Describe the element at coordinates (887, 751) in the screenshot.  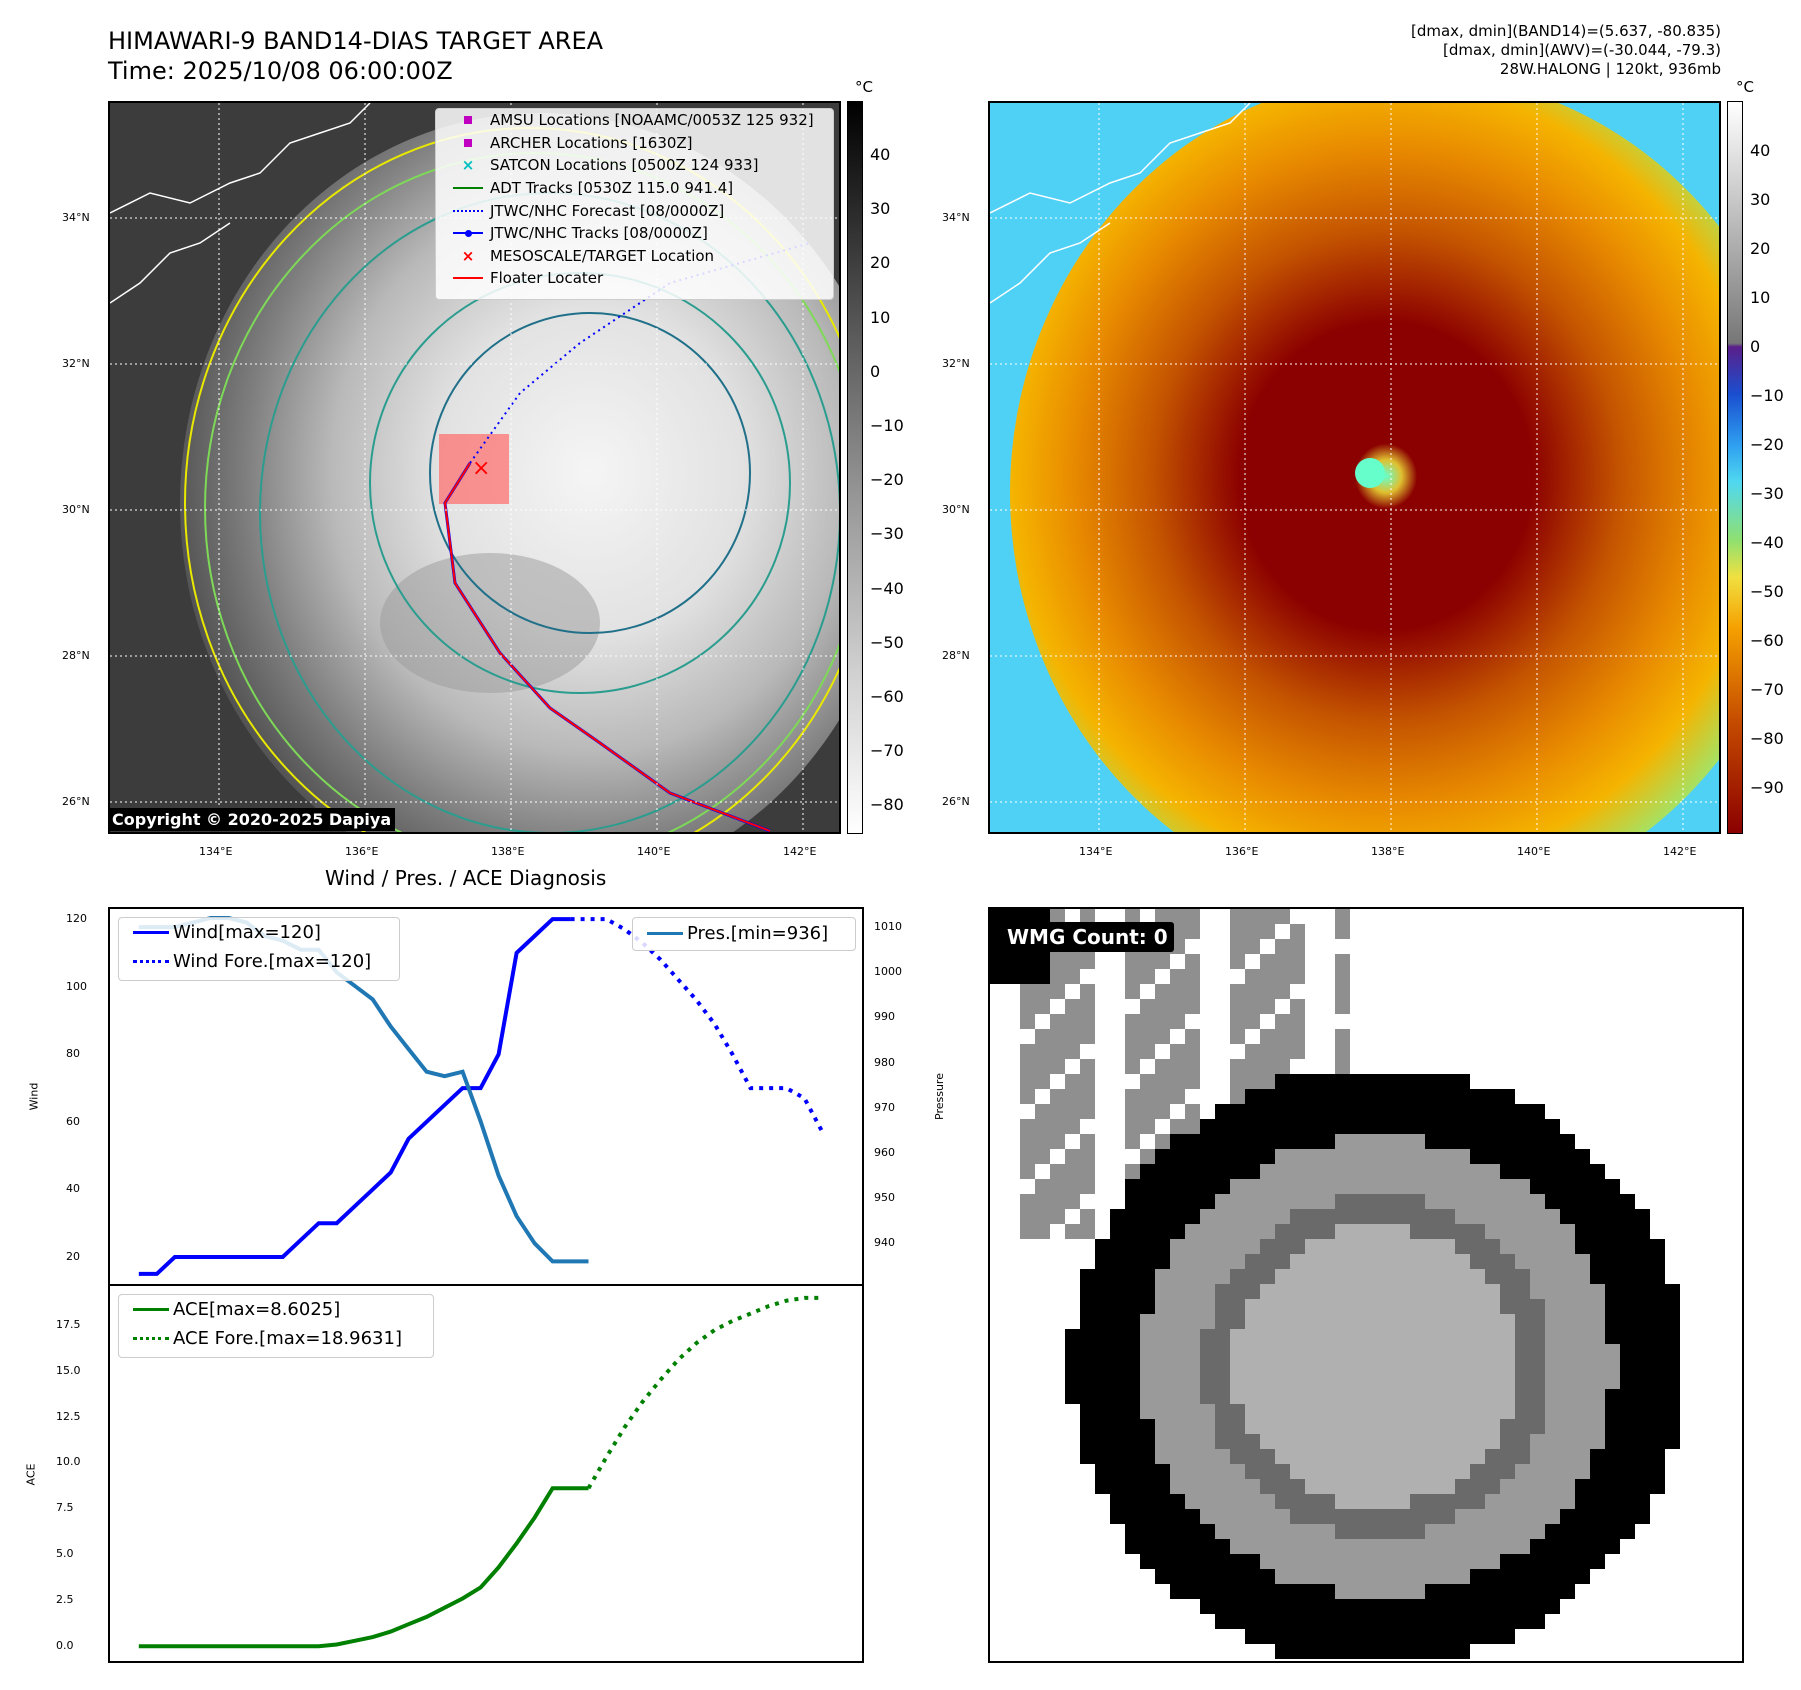
I see `cbar-left-tick: −70` at that location.